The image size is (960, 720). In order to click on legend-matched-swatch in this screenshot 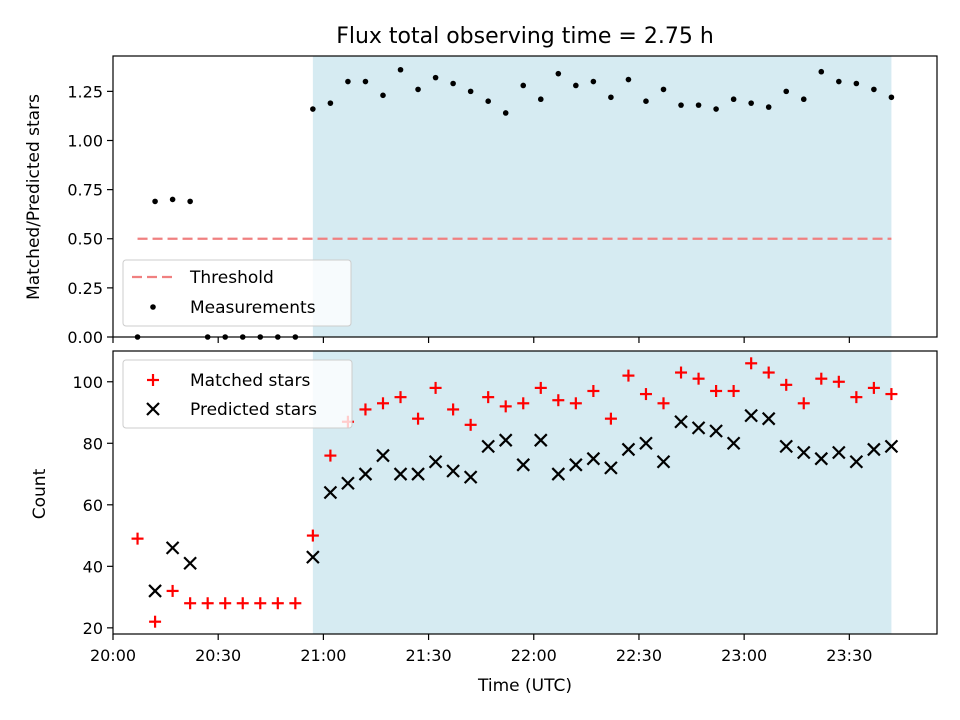, I will do `click(153, 380)`.